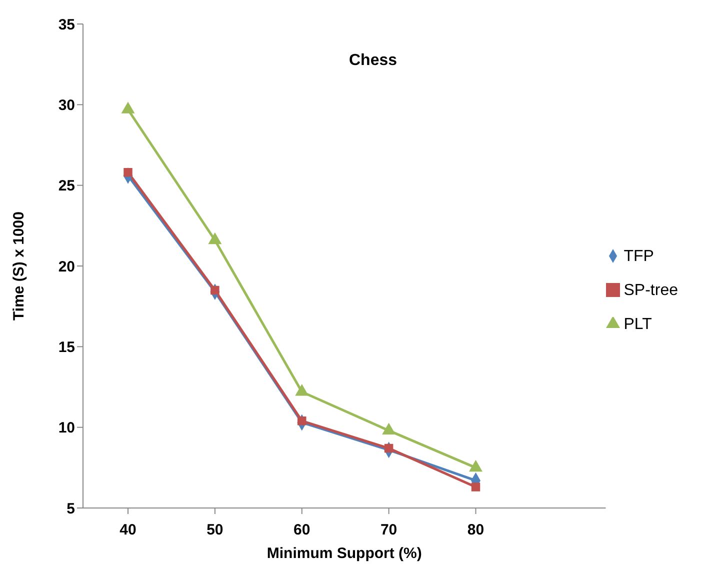  What do you see at coordinates (651, 290) in the screenshot?
I see `legend-label: SP-tree` at bounding box center [651, 290].